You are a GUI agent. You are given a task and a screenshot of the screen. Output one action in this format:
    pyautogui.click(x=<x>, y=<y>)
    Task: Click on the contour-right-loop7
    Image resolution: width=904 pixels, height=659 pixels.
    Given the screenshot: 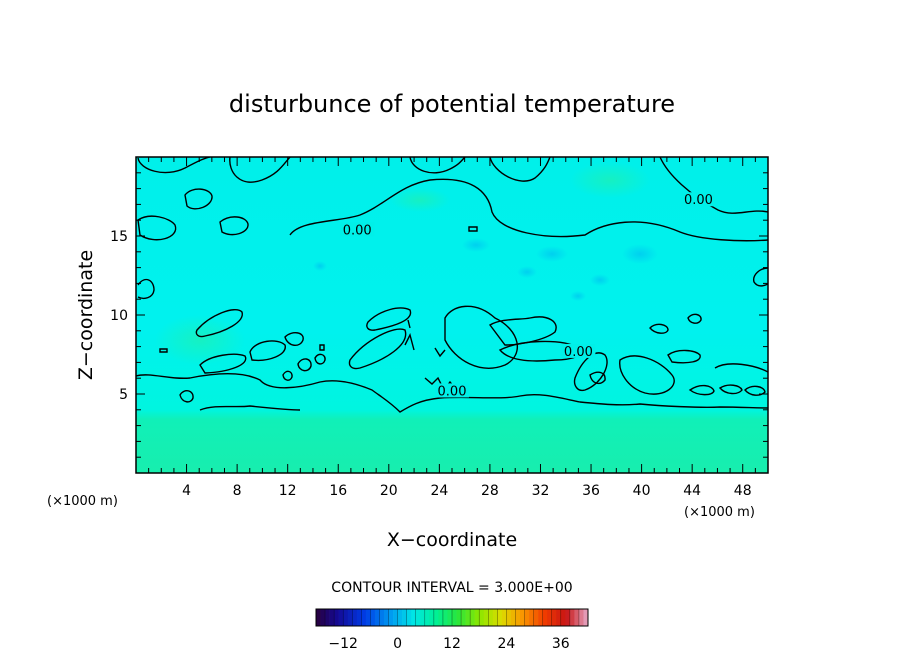 What is the action you would take?
    pyautogui.click(x=701, y=390)
    